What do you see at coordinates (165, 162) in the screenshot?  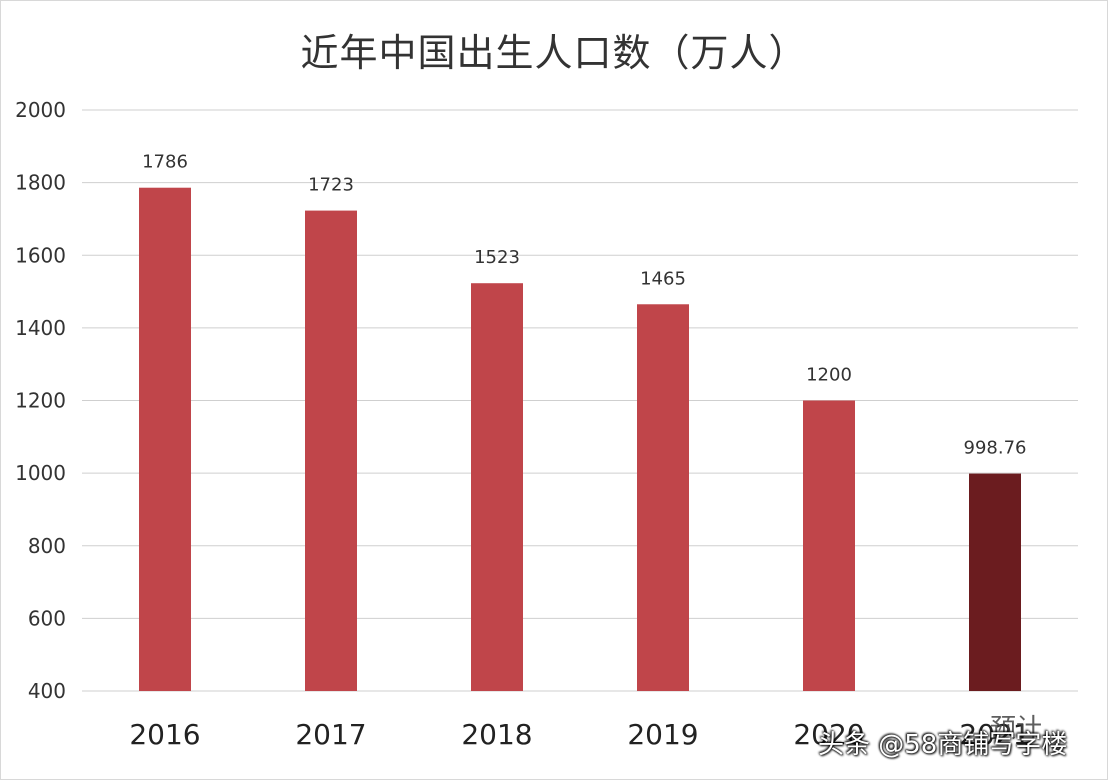 I see `data-label: 1786` at bounding box center [165, 162].